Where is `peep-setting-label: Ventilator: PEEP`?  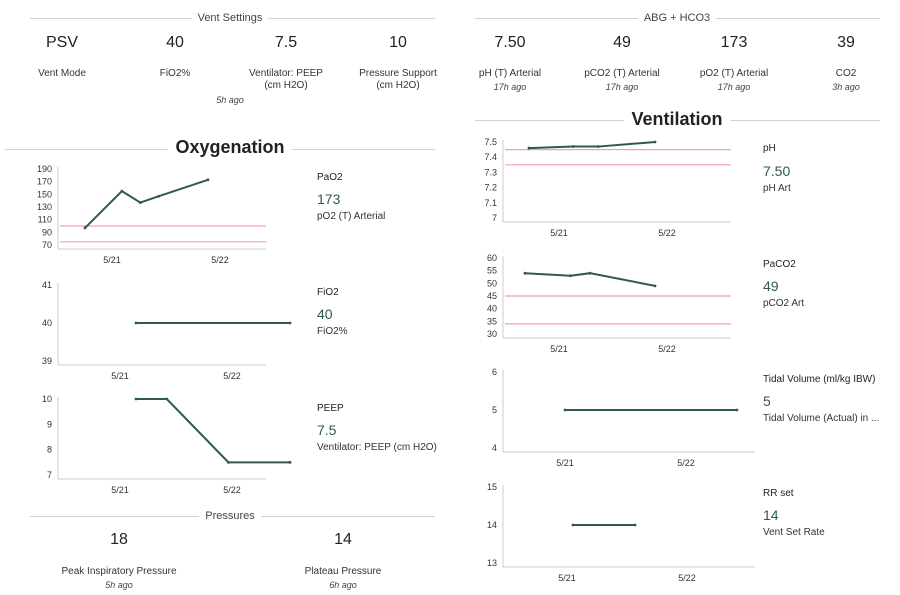
peep-setting-label: Ventilator: PEEP is located at coordinates (286, 73).